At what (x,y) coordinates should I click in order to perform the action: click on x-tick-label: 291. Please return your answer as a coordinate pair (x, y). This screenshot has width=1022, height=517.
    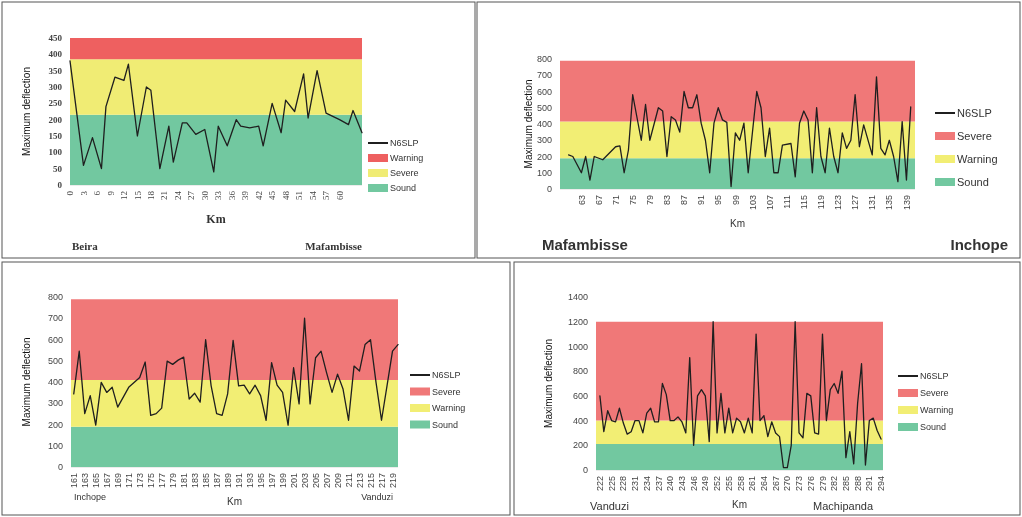
    Looking at the image, I should click on (869, 484).